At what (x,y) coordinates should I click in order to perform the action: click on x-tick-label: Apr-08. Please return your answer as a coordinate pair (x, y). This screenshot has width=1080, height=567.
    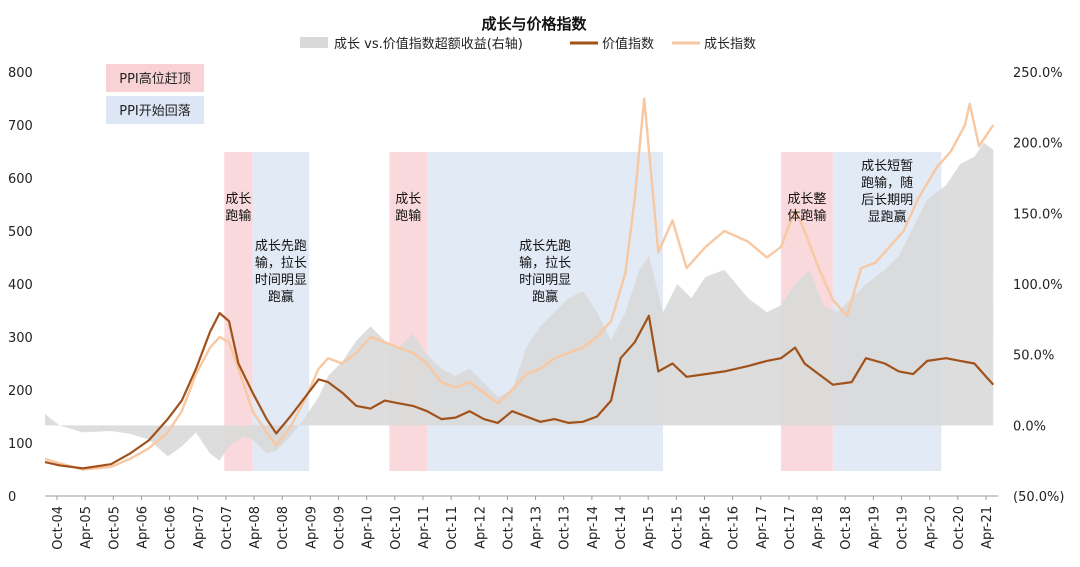
    Looking at the image, I should click on (255, 527).